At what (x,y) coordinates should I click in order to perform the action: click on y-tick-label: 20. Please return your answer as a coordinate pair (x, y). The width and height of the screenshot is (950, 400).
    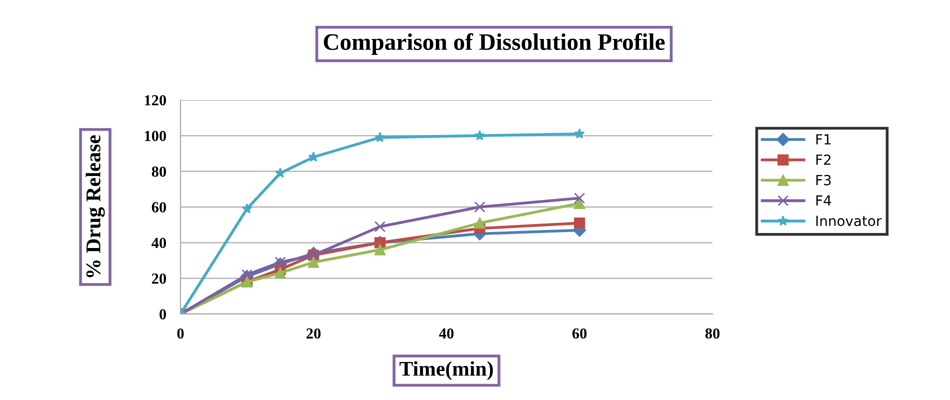
    Looking at the image, I should click on (159, 278).